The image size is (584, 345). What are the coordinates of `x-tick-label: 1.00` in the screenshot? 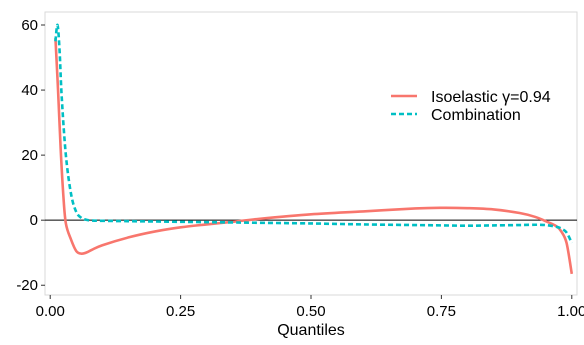 It's located at (570, 311).